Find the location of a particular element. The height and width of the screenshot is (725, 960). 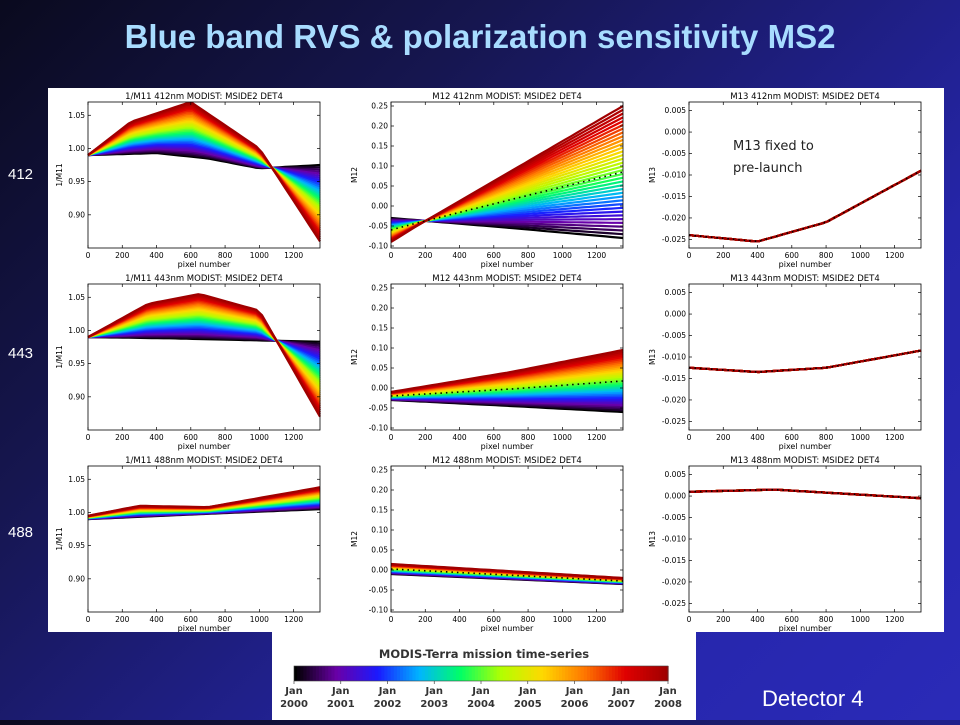

row-label-412: 412 is located at coordinates (20, 174).